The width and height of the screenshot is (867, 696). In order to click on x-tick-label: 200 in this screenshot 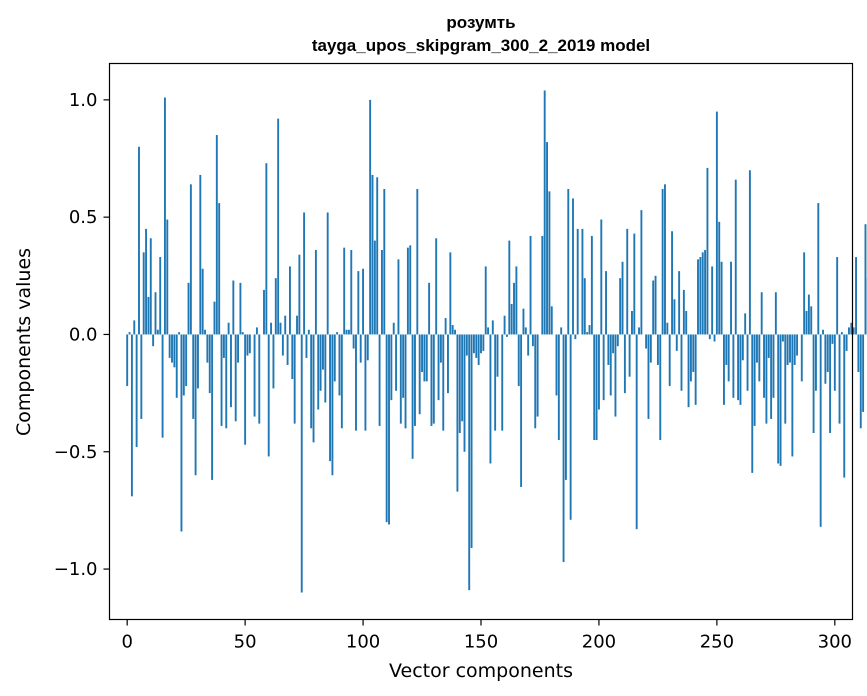, I will do `click(599, 642)`.